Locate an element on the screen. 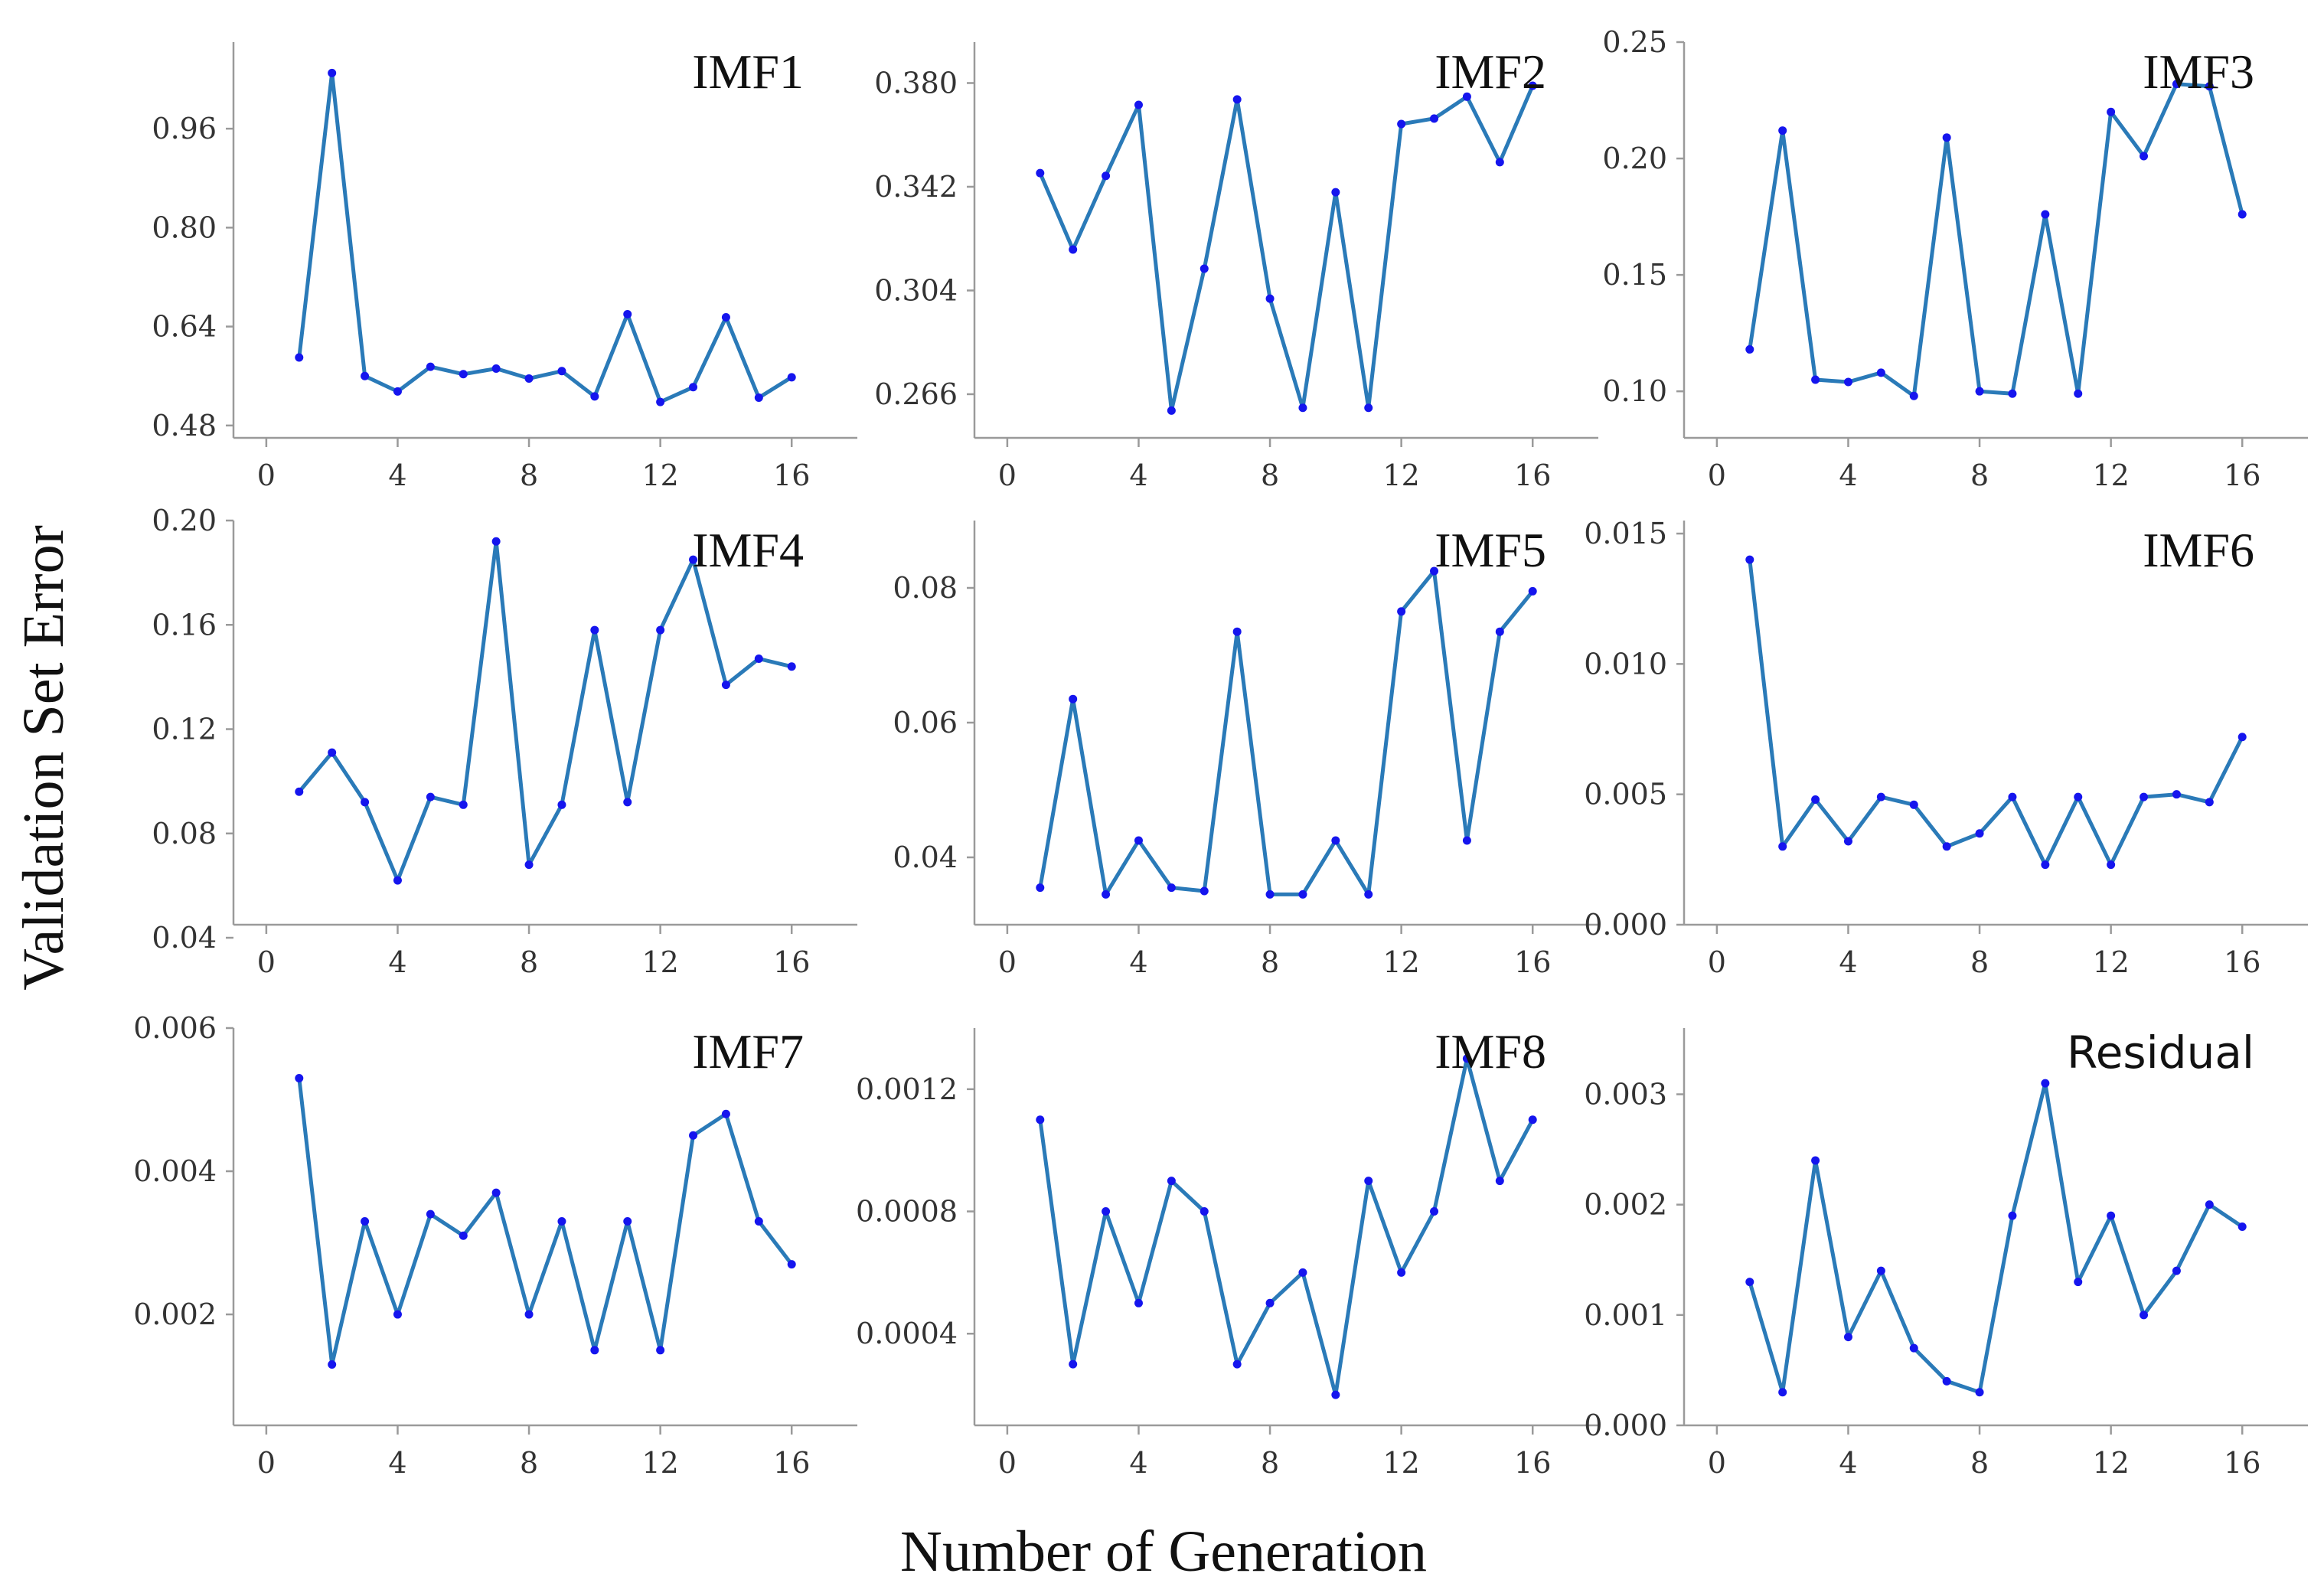  panel-title: IMF2 is located at coordinates (1490, 71).